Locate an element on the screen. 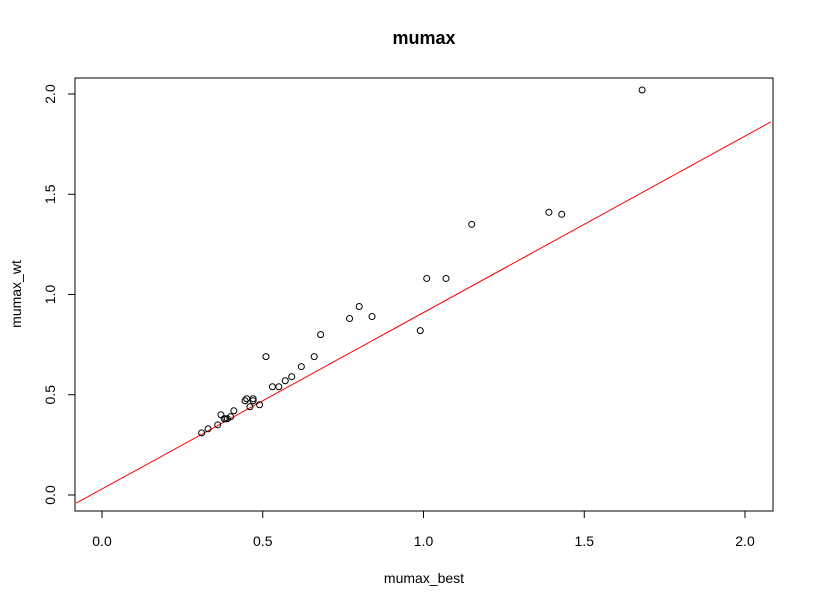 This screenshot has width=813, height=609. y-tick-label: 0.0 is located at coordinates (50, 495).